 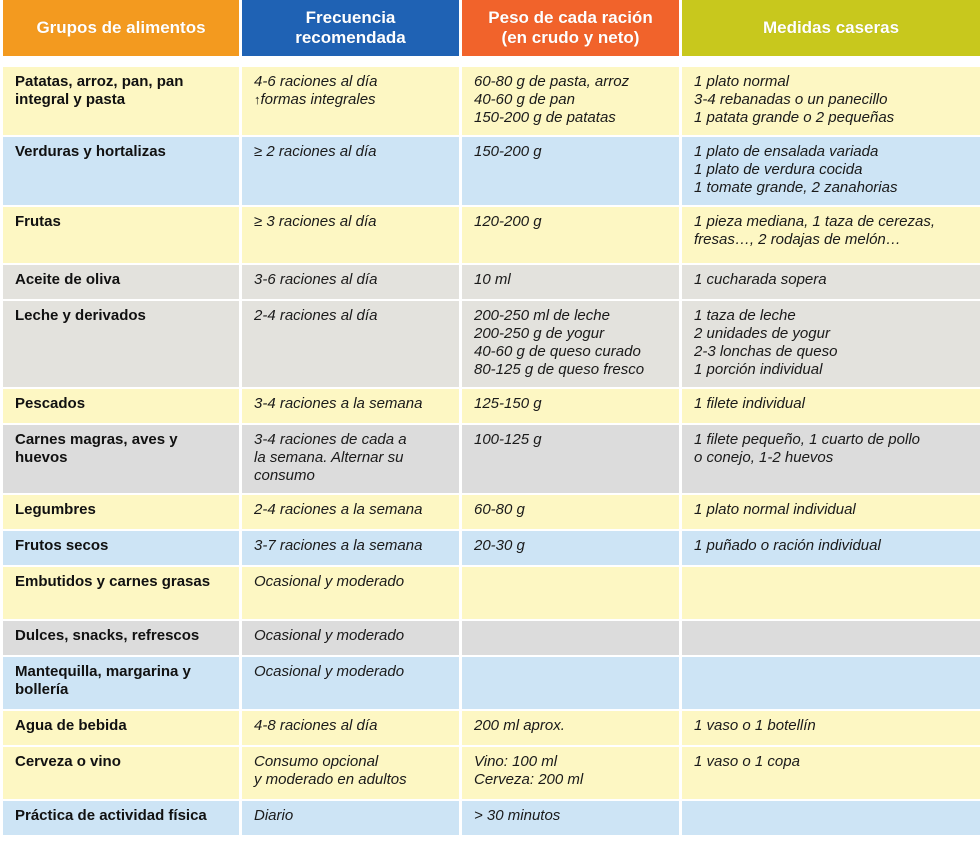 I want to click on header-groups: Grupos de alimentos, so click(x=121, y=28).